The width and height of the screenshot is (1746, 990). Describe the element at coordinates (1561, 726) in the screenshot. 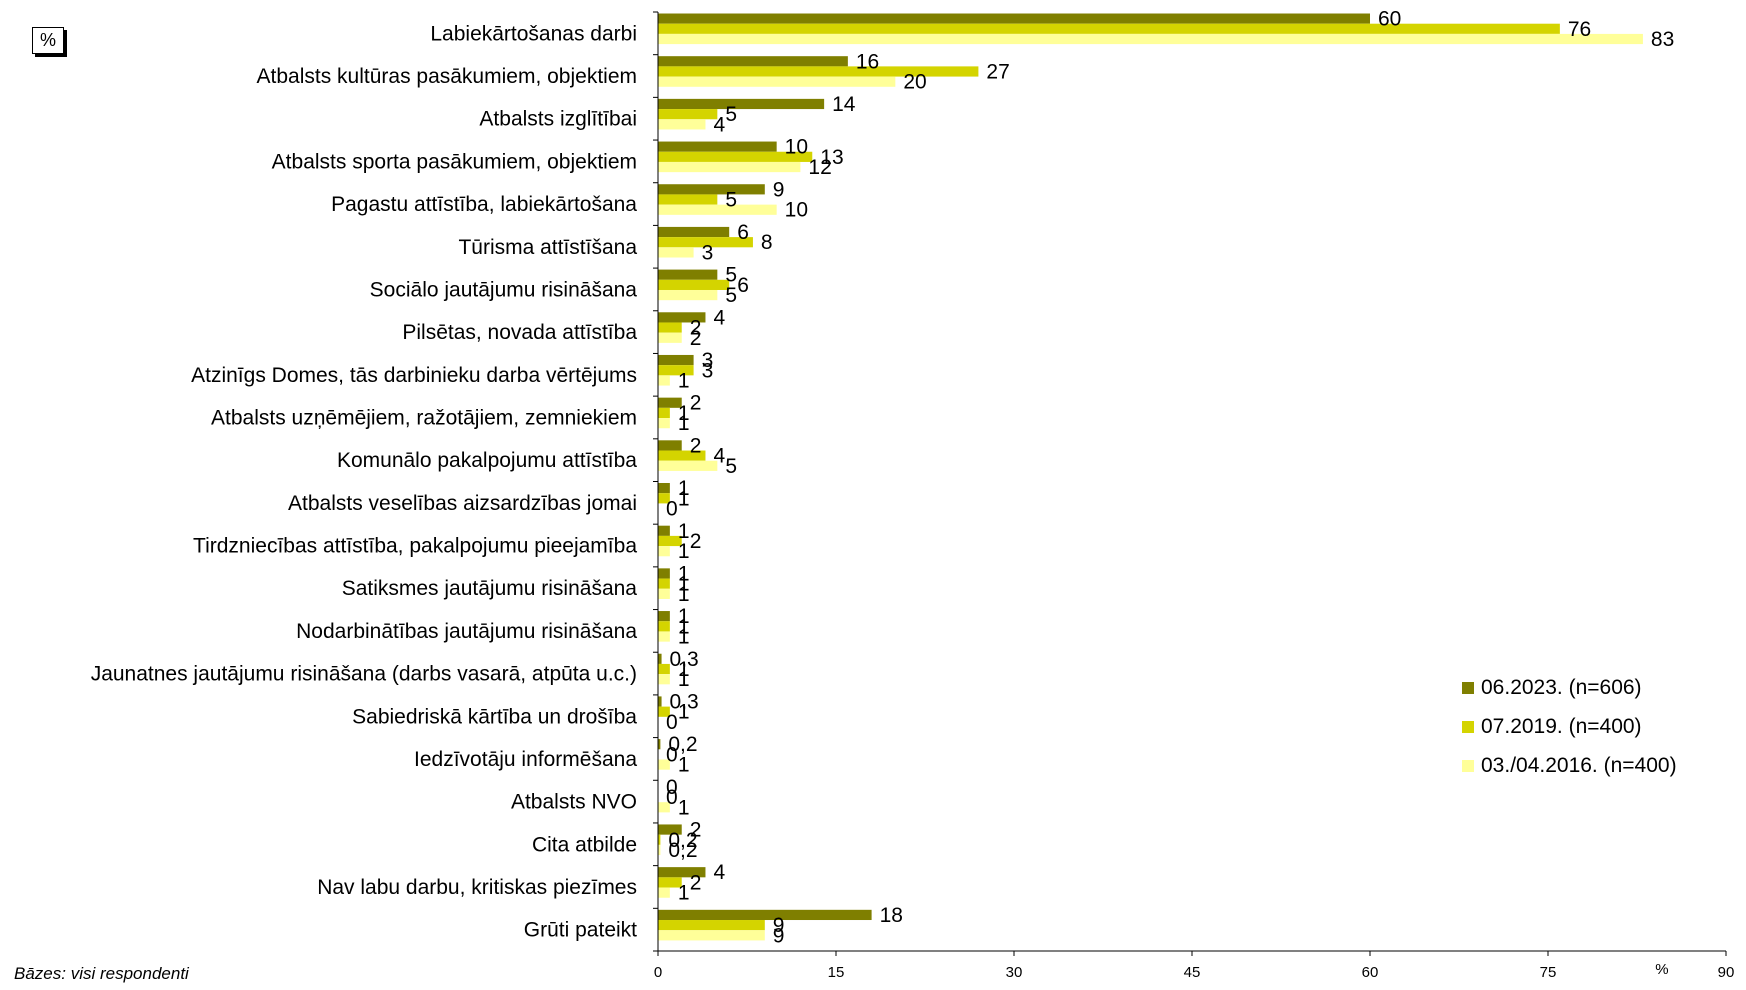

I see `legend-label-2019: 07.2019. (n=400)` at that location.